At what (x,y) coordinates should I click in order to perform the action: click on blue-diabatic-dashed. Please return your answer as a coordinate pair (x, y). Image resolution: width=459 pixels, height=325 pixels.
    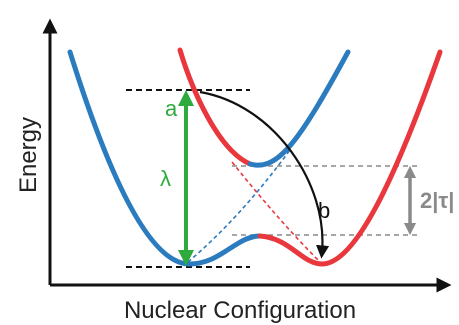
    Looking at the image, I should click on (239, 206).